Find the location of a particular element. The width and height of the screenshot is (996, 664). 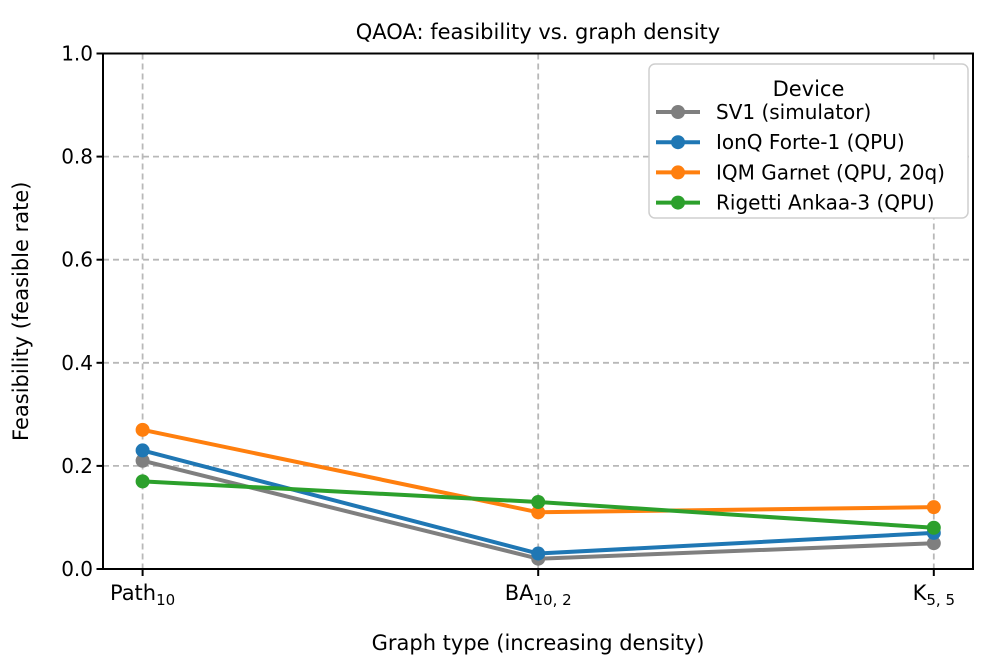

legend-item: SV1 (simulator) is located at coordinates (763, 112).